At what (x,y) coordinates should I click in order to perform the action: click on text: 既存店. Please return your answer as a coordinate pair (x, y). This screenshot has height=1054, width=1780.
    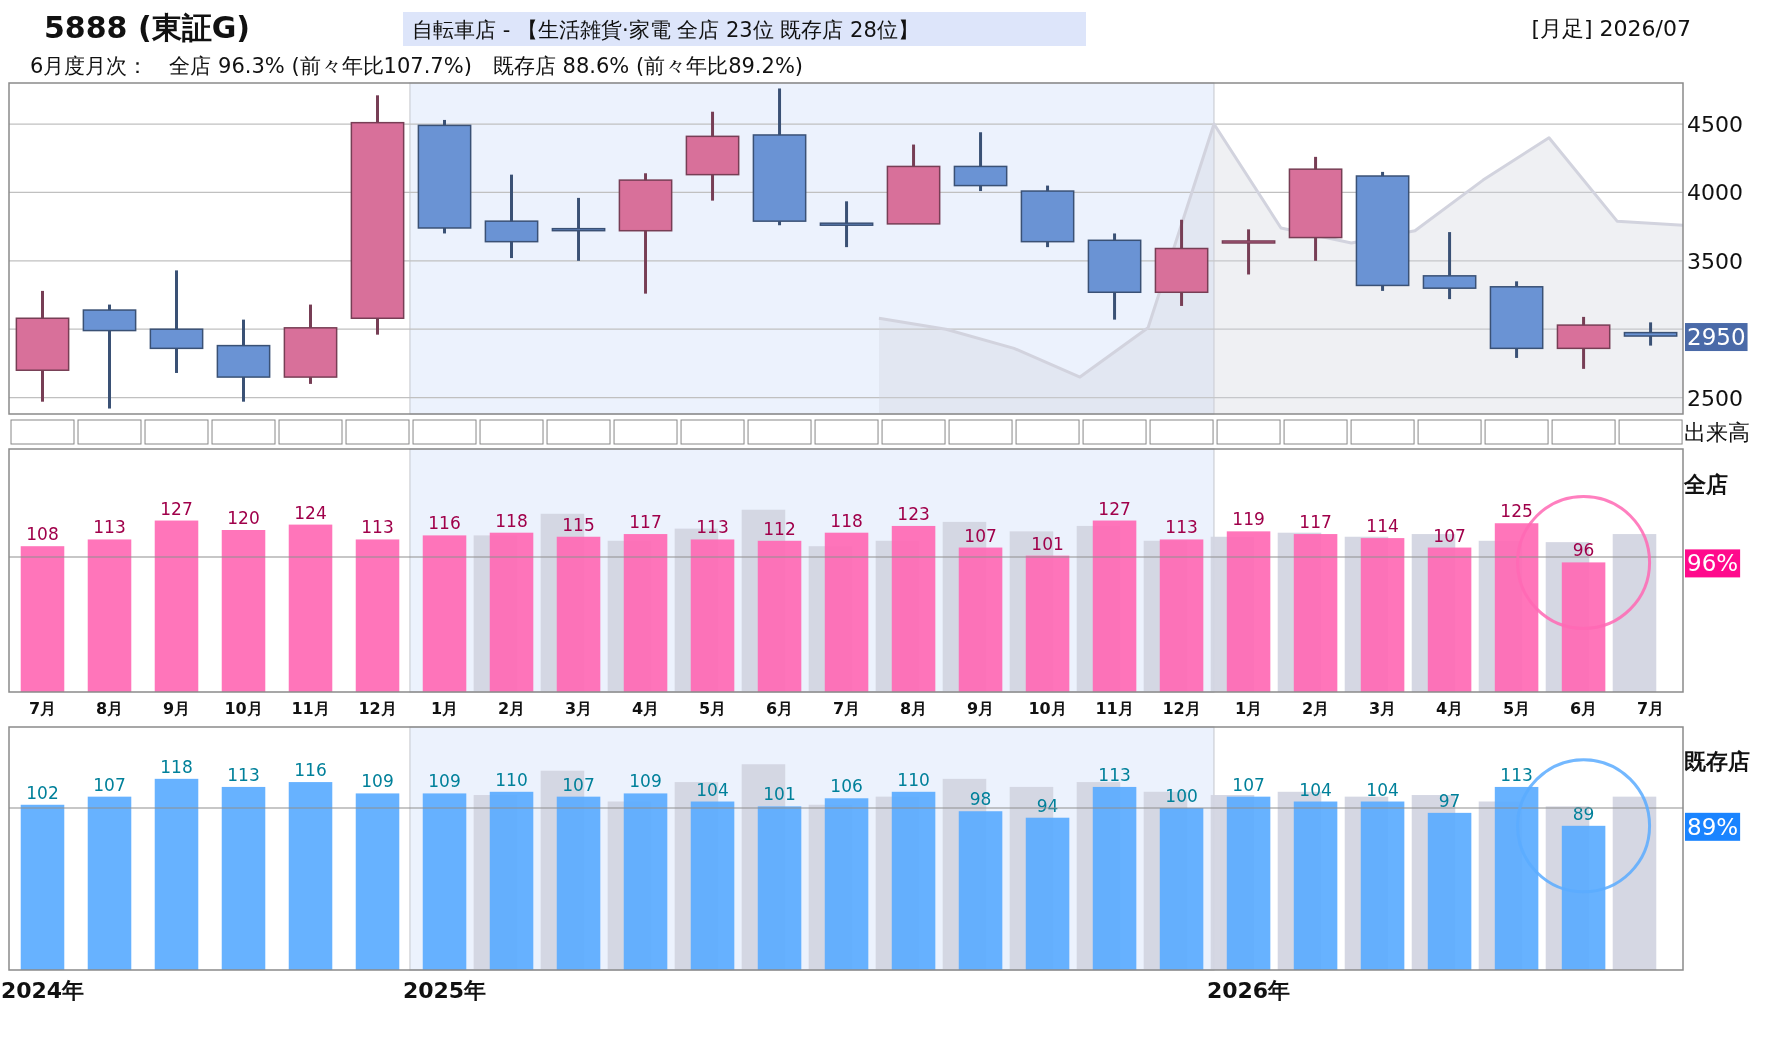
    Looking at the image, I should click on (1717, 761).